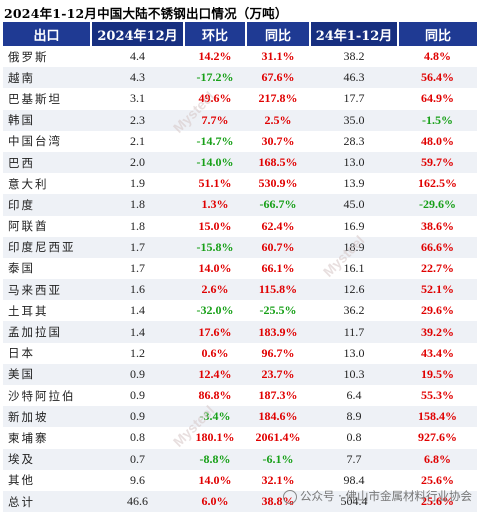 Image resolution: width=482 pixels, height=512 pixels. Describe the element at coordinates (146, 13) in the screenshot. I see `table-title: 2024年1-12月中国大陆不锈钢出口情况（万吨）` at that location.